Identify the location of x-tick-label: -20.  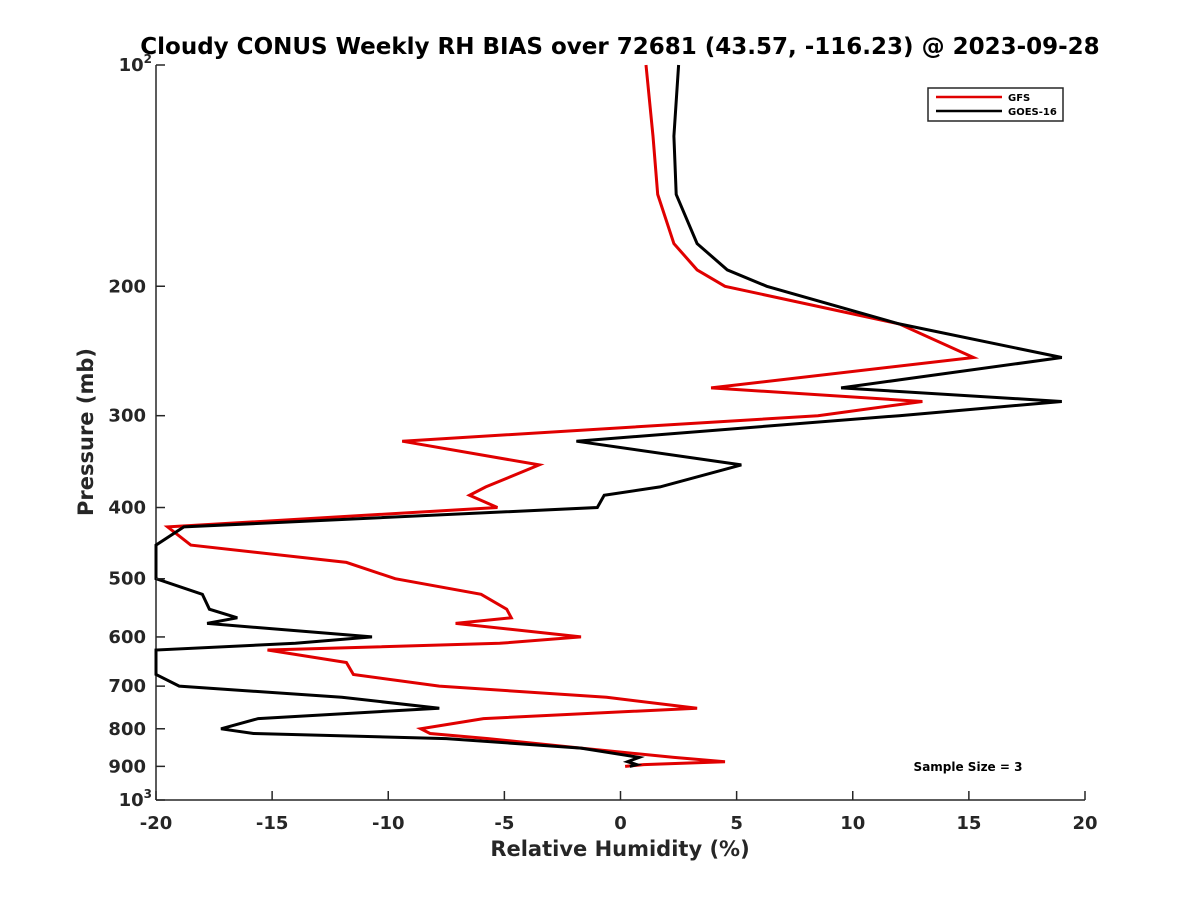
(156, 823).